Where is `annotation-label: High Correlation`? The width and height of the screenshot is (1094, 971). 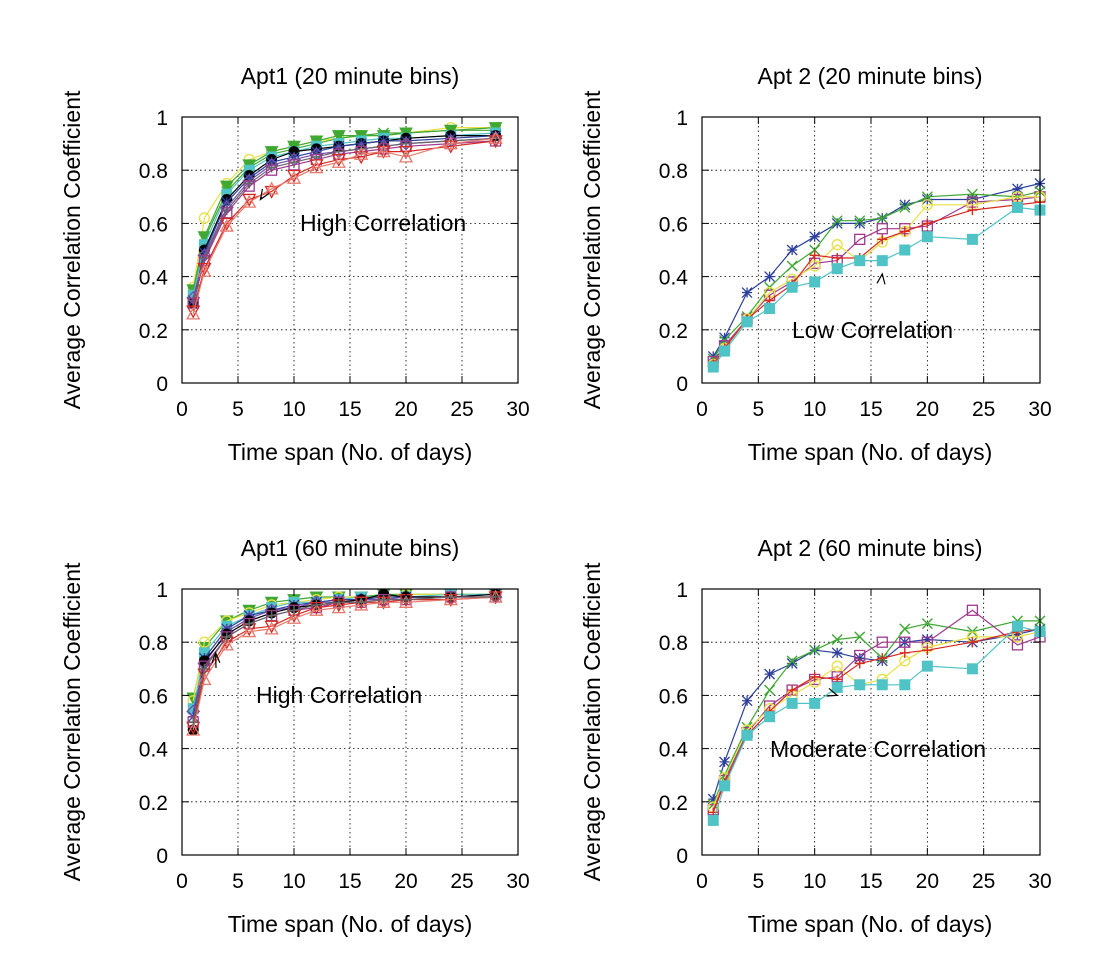 annotation-label: High Correlation is located at coordinates (339, 695).